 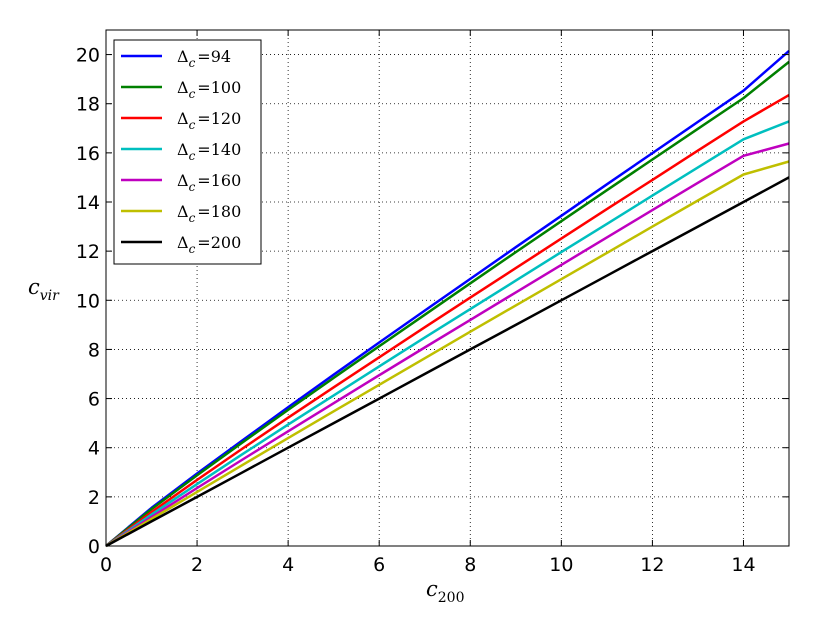 What do you see at coordinates (106, 565) in the screenshot?
I see `x-tick-label: 0` at bounding box center [106, 565].